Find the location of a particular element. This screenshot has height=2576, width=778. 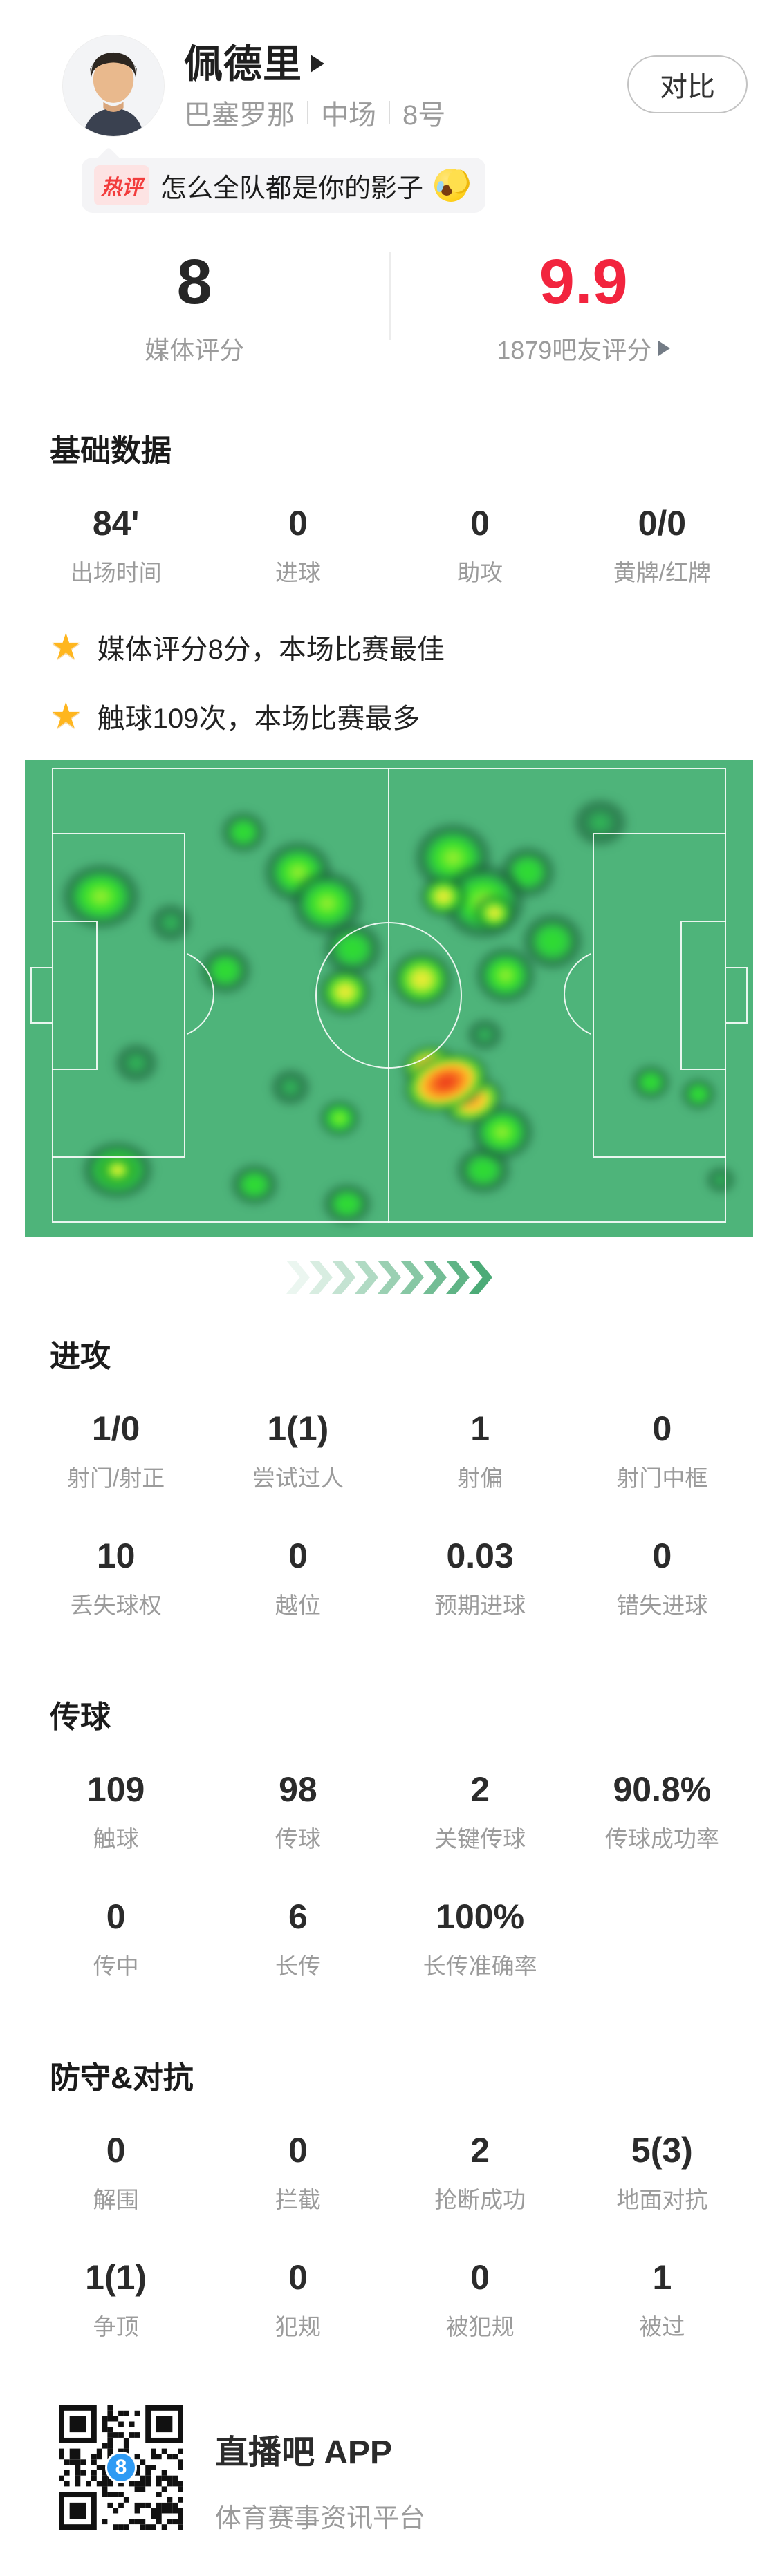

stat-ground-duels: 5(3) 地面对抗 is located at coordinates (662, 2172).